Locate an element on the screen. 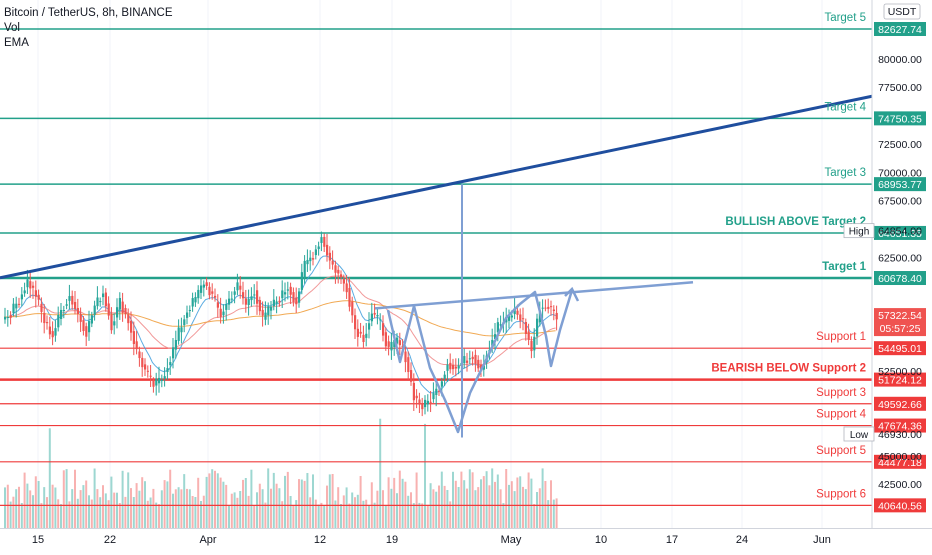  symbol-title: Bitcoin / TetherUS, 8h, BINANCE is located at coordinates (88, 13).